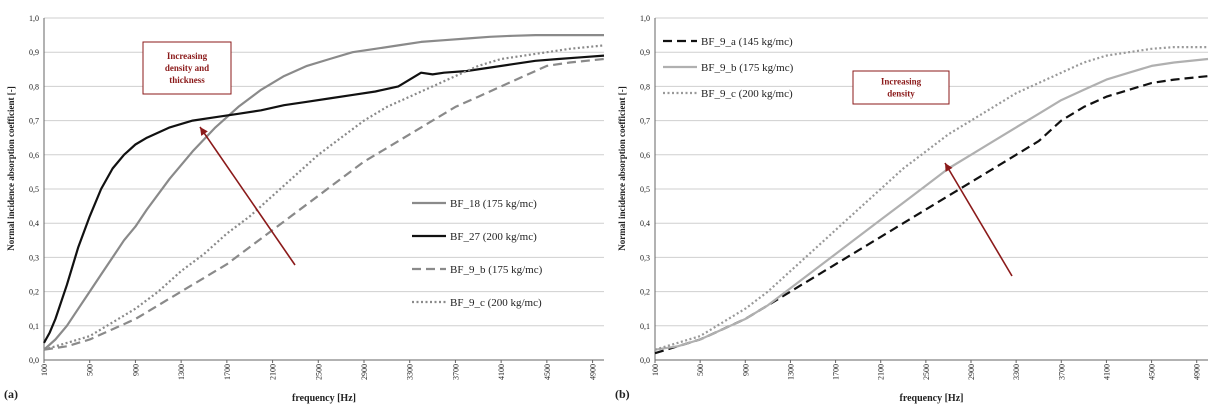  I want to click on legend-label: BF_18 (175 kg/mc), so click(493, 204).